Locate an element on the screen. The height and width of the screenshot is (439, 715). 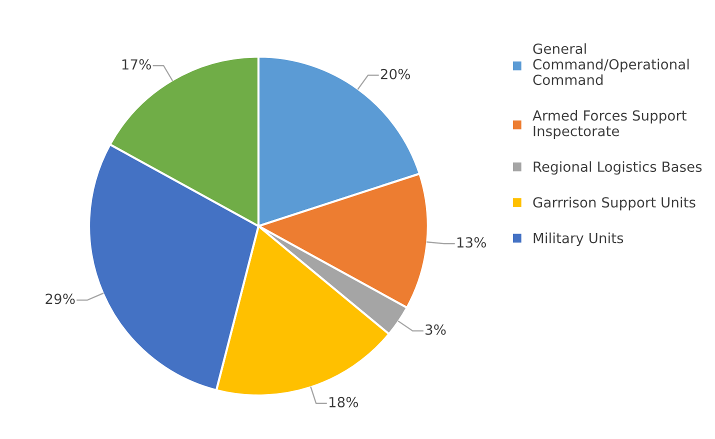
legend-label: Regional Logistics Bases is located at coordinates (618, 168).